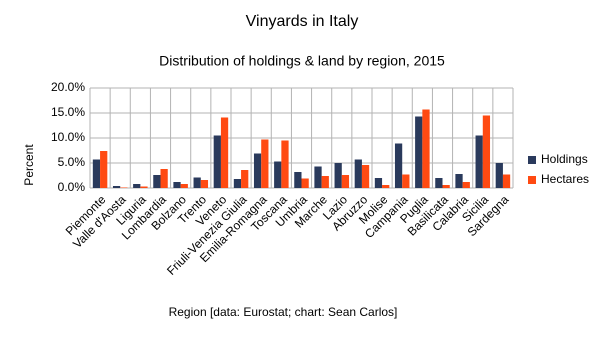 This screenshot has width=605, height=340. I want to click on y-tick-label: 0.0%, so click(72, 187).